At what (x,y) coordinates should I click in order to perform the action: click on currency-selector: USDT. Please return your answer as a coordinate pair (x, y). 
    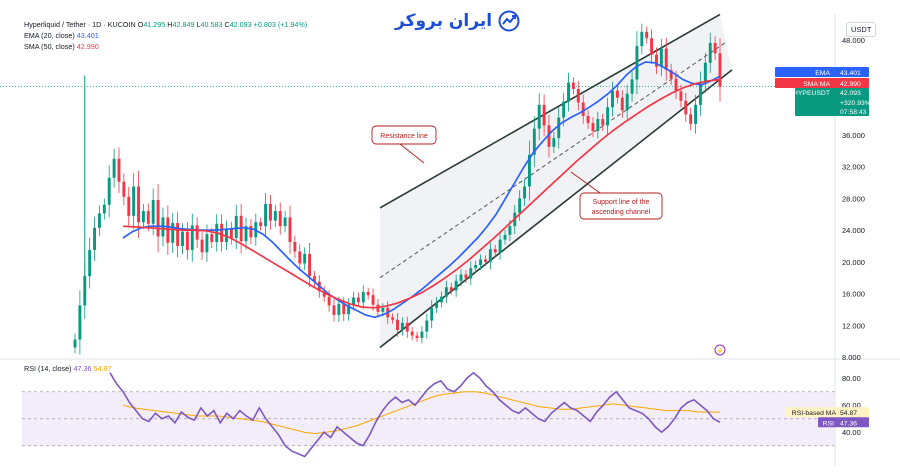
    Looking at the image, I should click on (861, 29).